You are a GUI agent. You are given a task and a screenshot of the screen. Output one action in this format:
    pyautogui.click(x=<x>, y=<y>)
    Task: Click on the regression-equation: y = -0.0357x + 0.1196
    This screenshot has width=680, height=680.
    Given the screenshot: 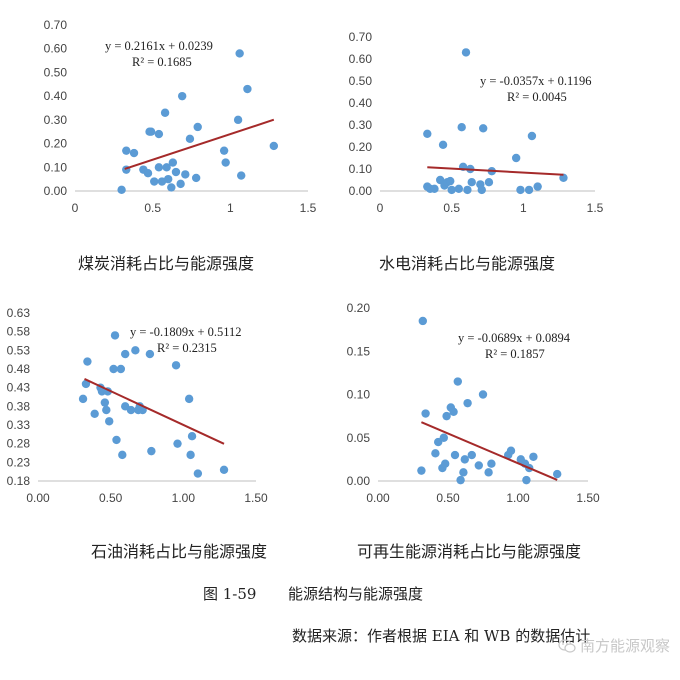 What is the action you would take?
    pyautogui.click(x=536, y=81)
    